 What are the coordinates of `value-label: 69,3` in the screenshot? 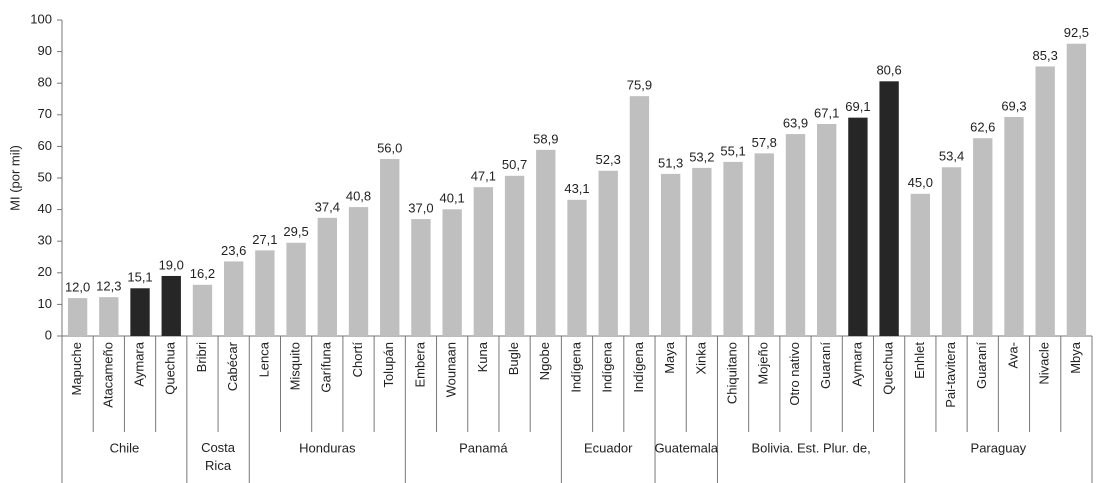 It's located at (1013, 105).